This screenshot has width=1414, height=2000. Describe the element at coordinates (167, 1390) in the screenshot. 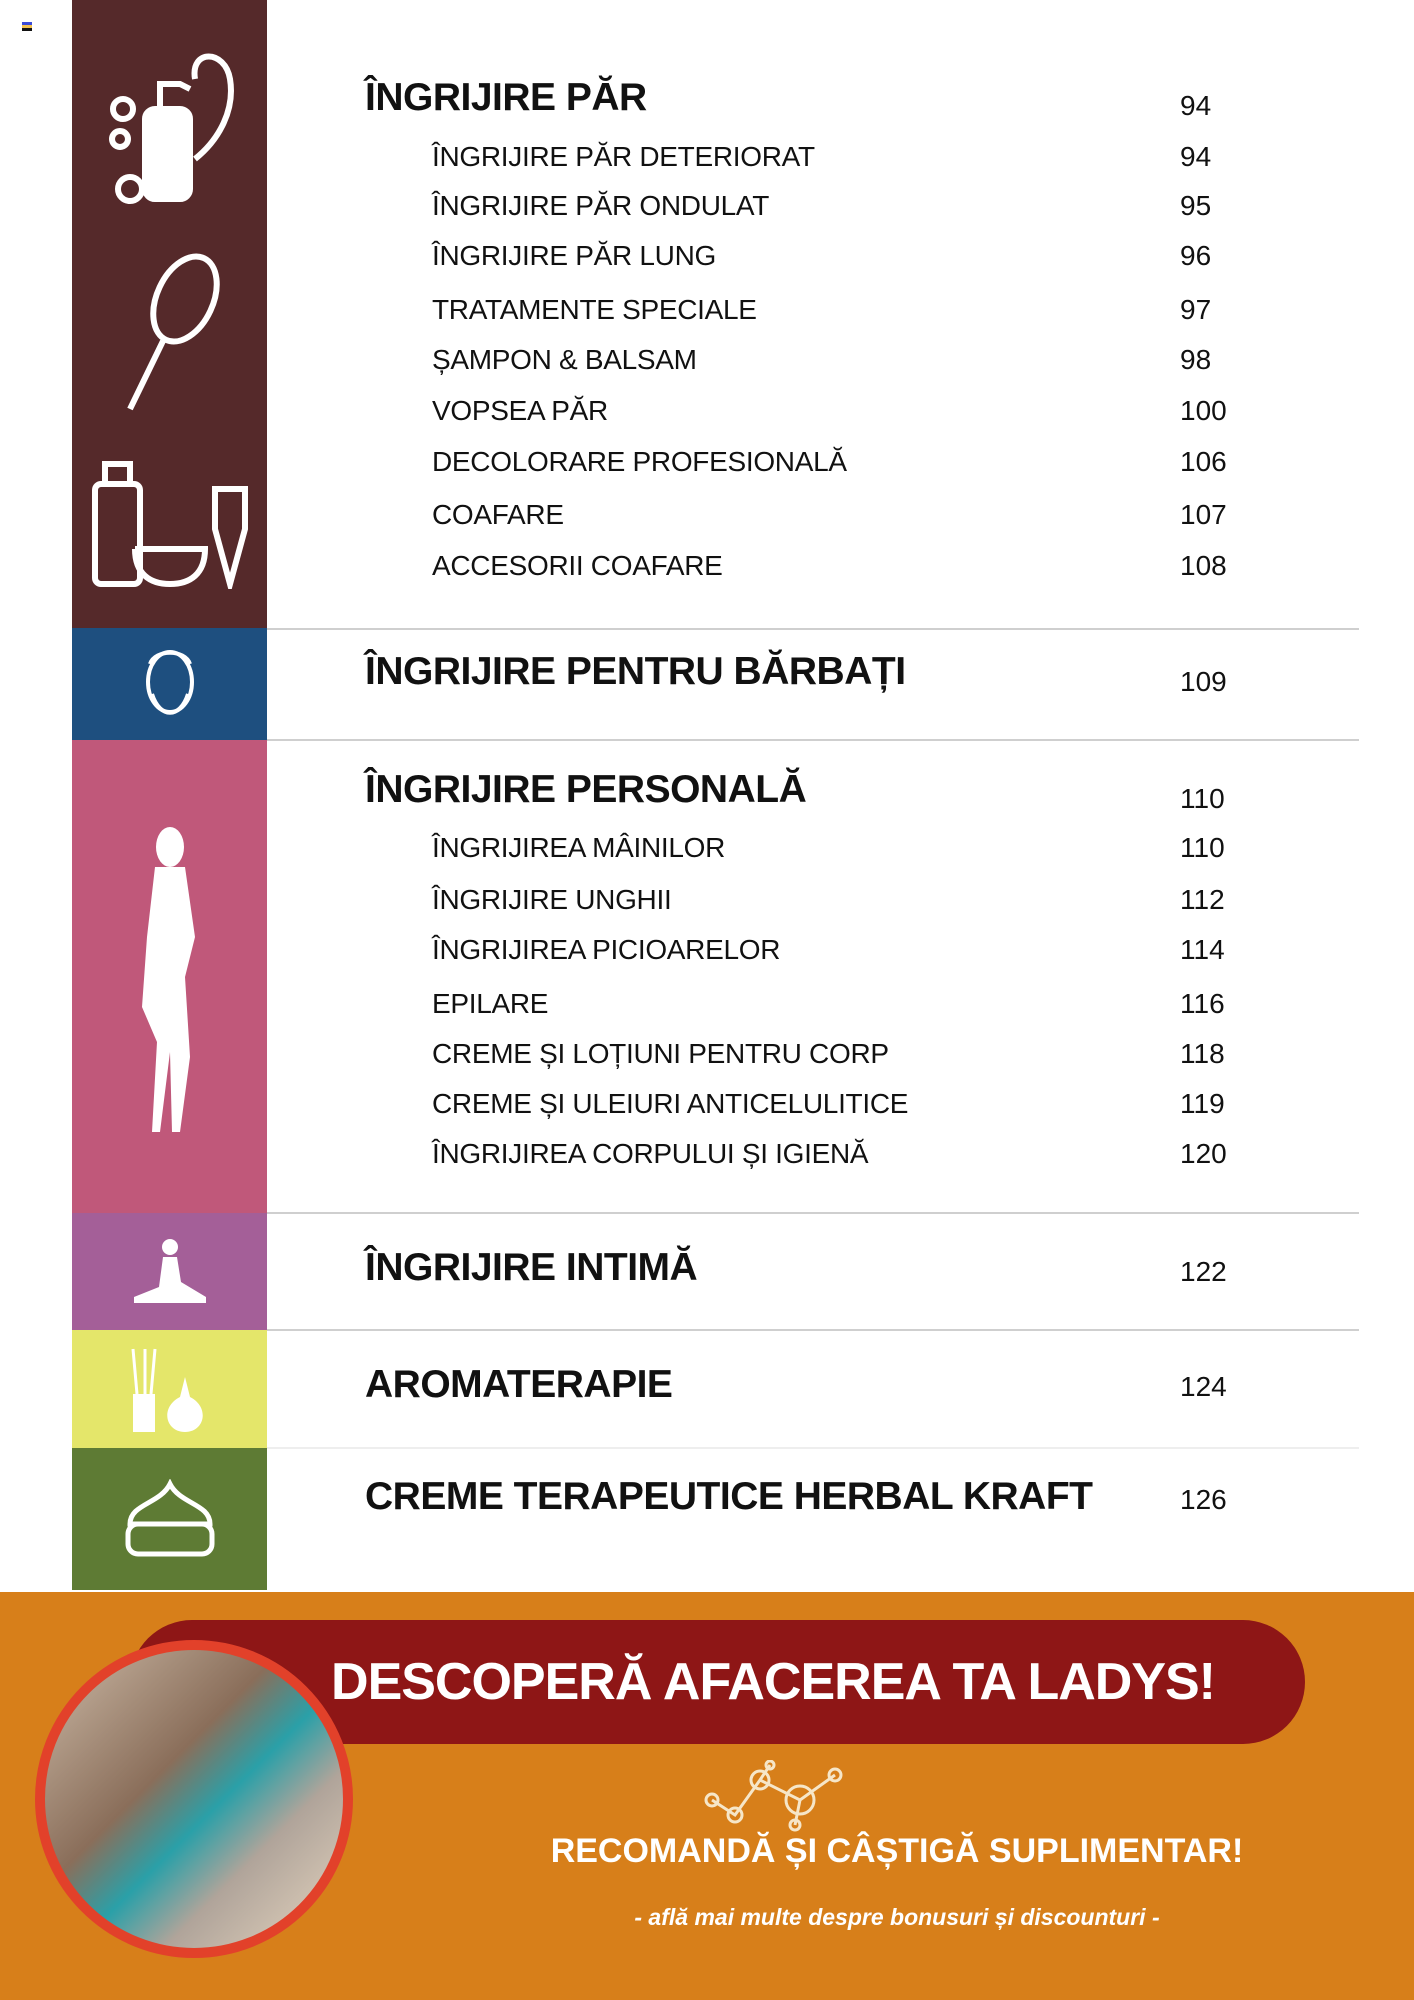

I see `diffuser-icon` at that location.